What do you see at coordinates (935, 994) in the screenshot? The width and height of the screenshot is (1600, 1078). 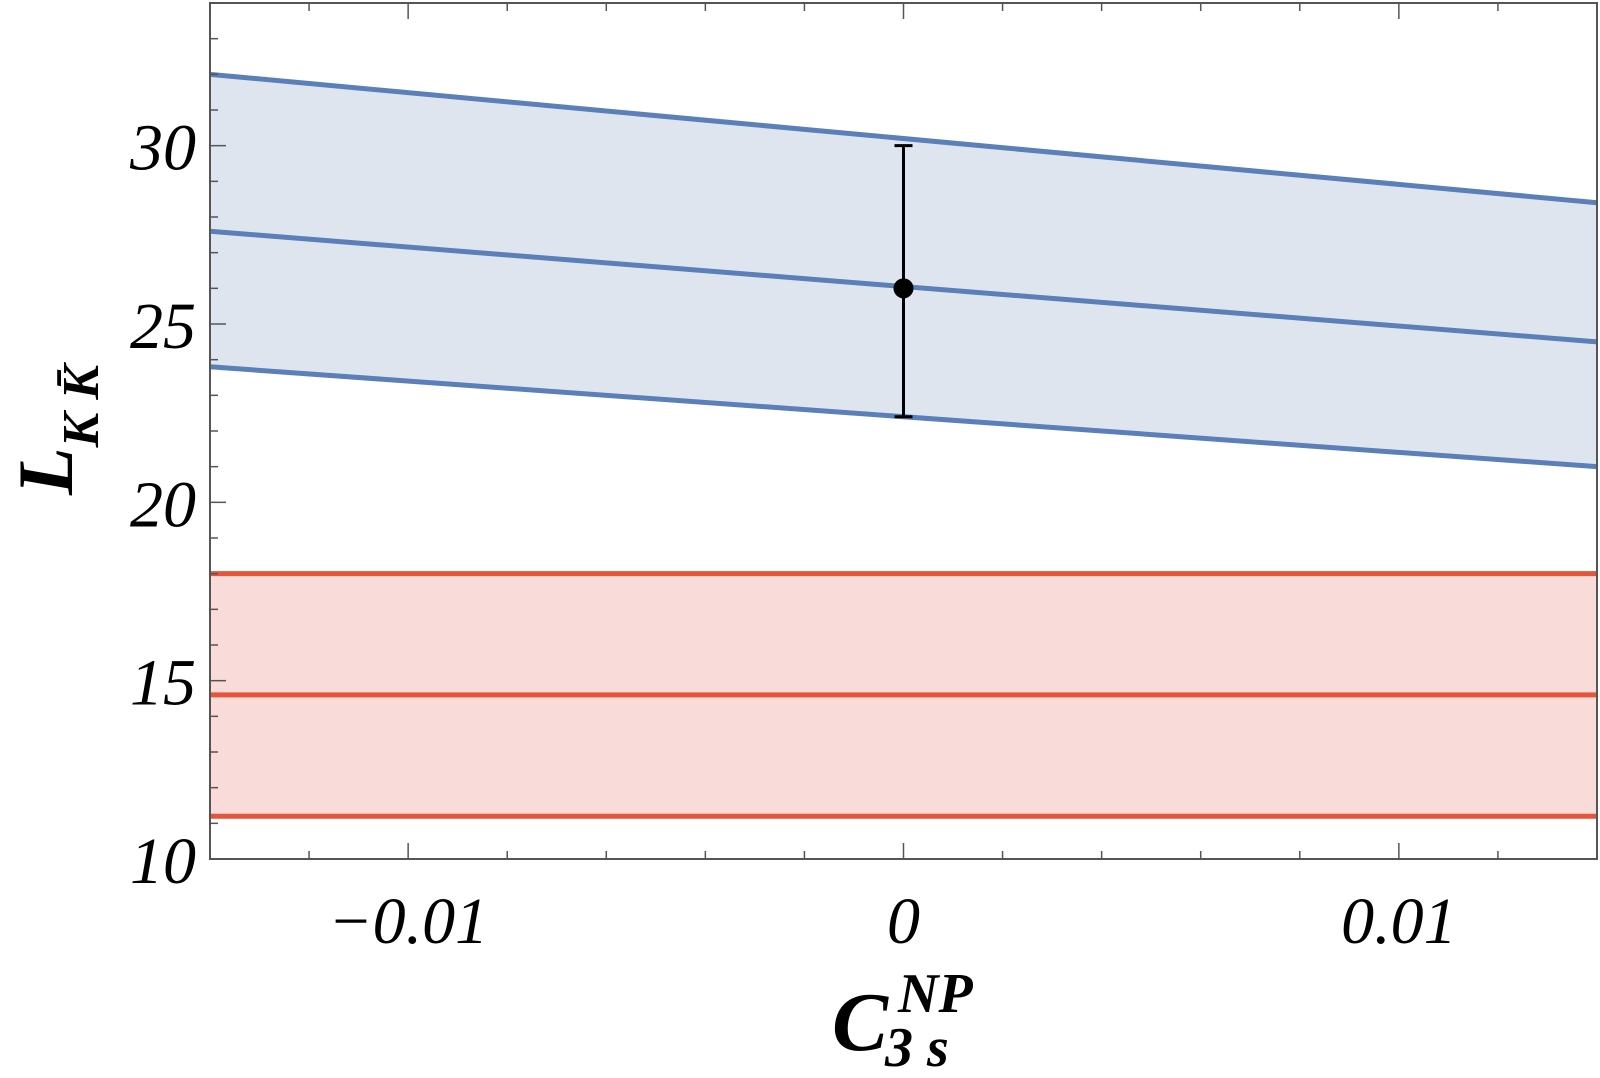 I see `x-axis-label-sup: NP` at bounding box center [935, 994].